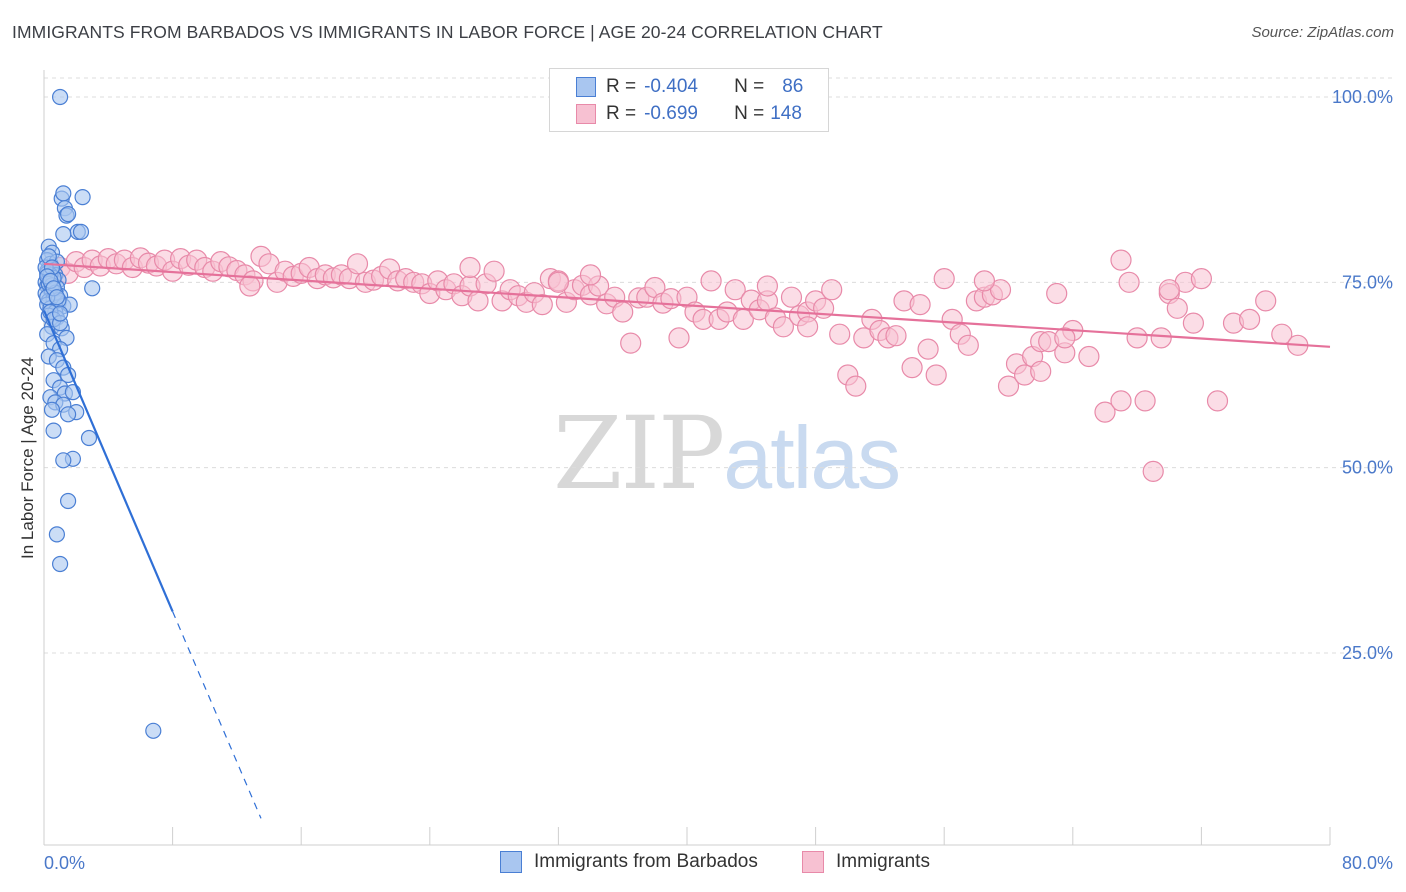  I want to click on stats-legend: R = -0.404 N = 86 R = -0.699 N = 148, so click(689, 100).